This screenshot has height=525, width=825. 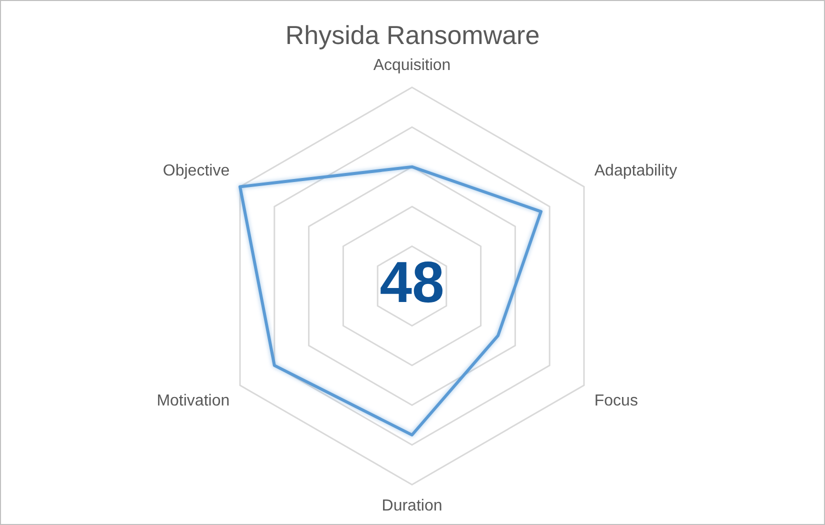 I want to click on spoke-label: Duration, so click(x=412, y=506).